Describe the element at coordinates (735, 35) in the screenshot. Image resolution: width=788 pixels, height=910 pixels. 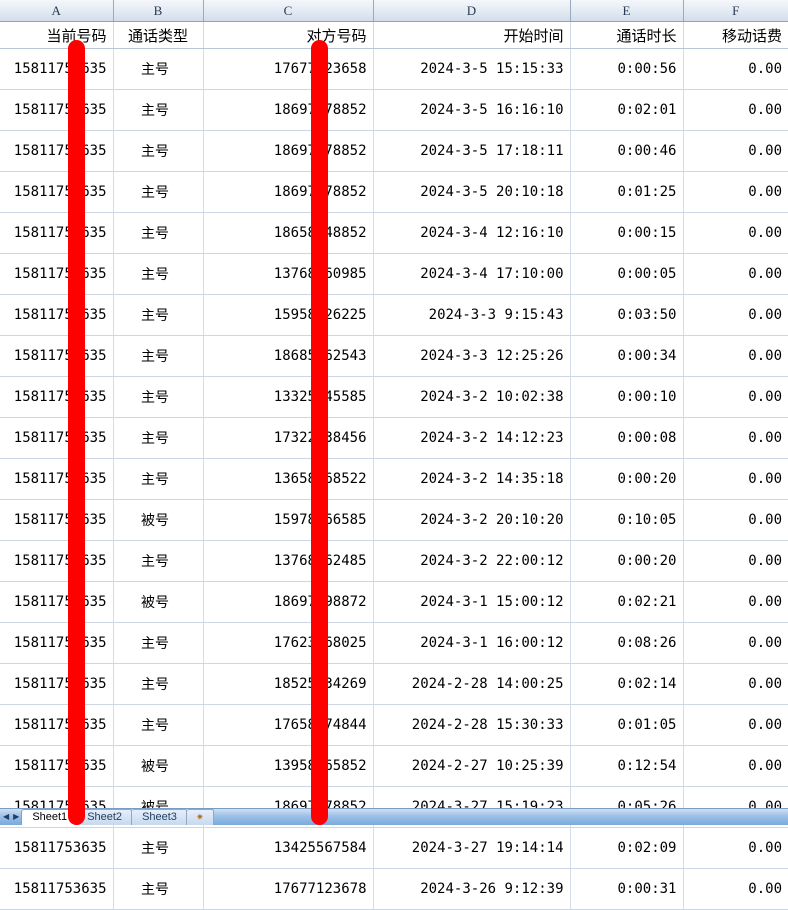
I see `field-name-charge: 移动话费` at that location.